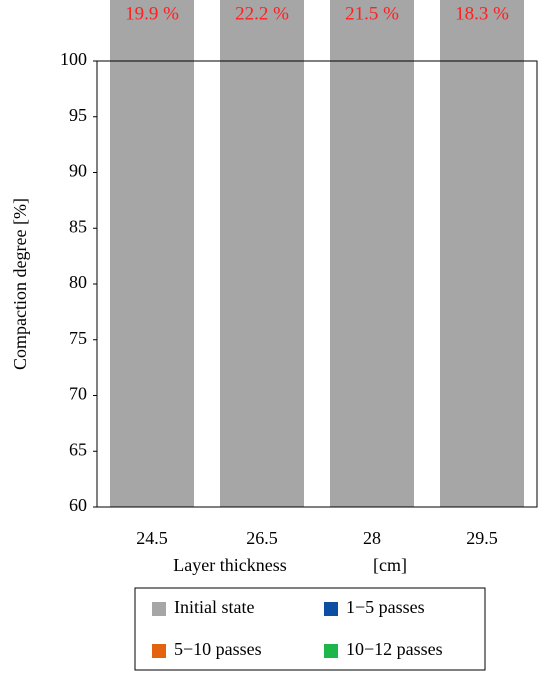 The width and height of the screenshot is (550, 685). Describe the element at coordinates (214, 607) in the screenshot. I see `legend-label: Initial state` at that location.